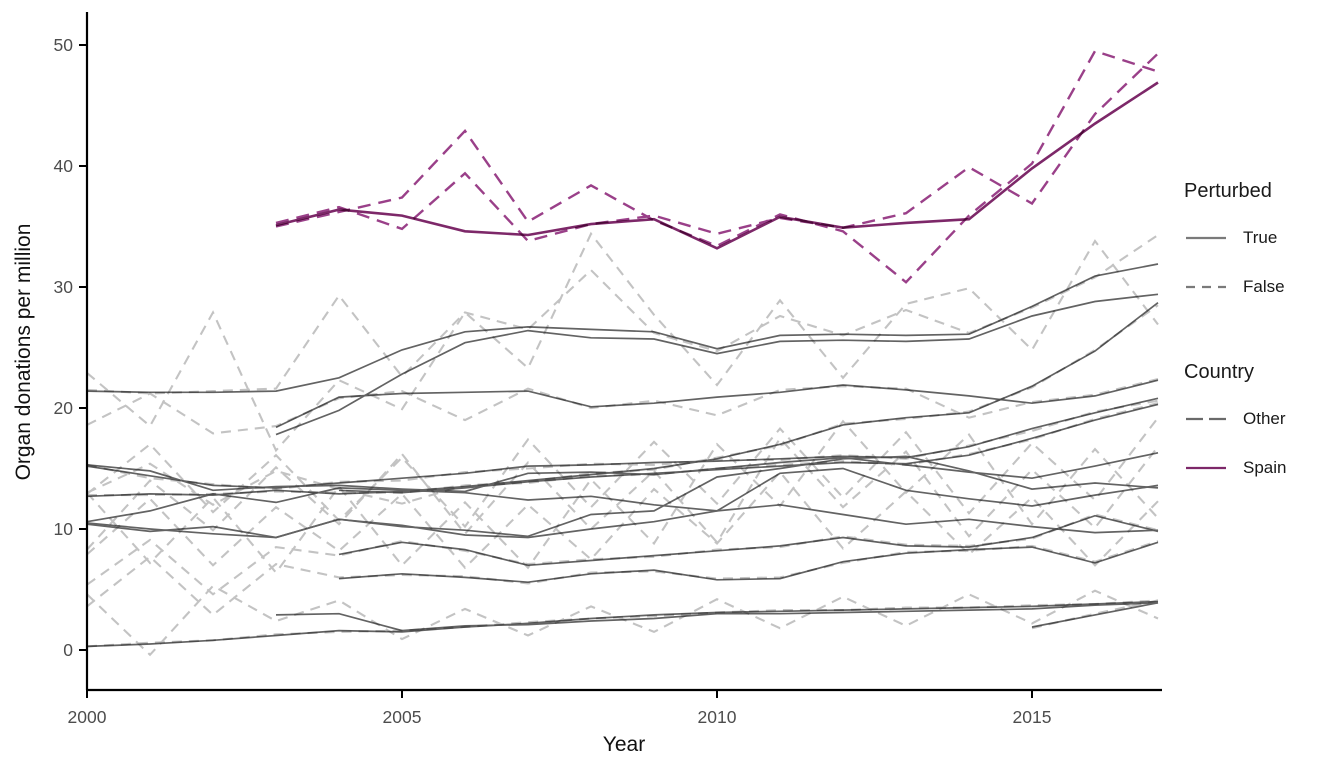 This screenshot has width=1344, height=768. I want to click on series-other-c-original, so click(622, 406).